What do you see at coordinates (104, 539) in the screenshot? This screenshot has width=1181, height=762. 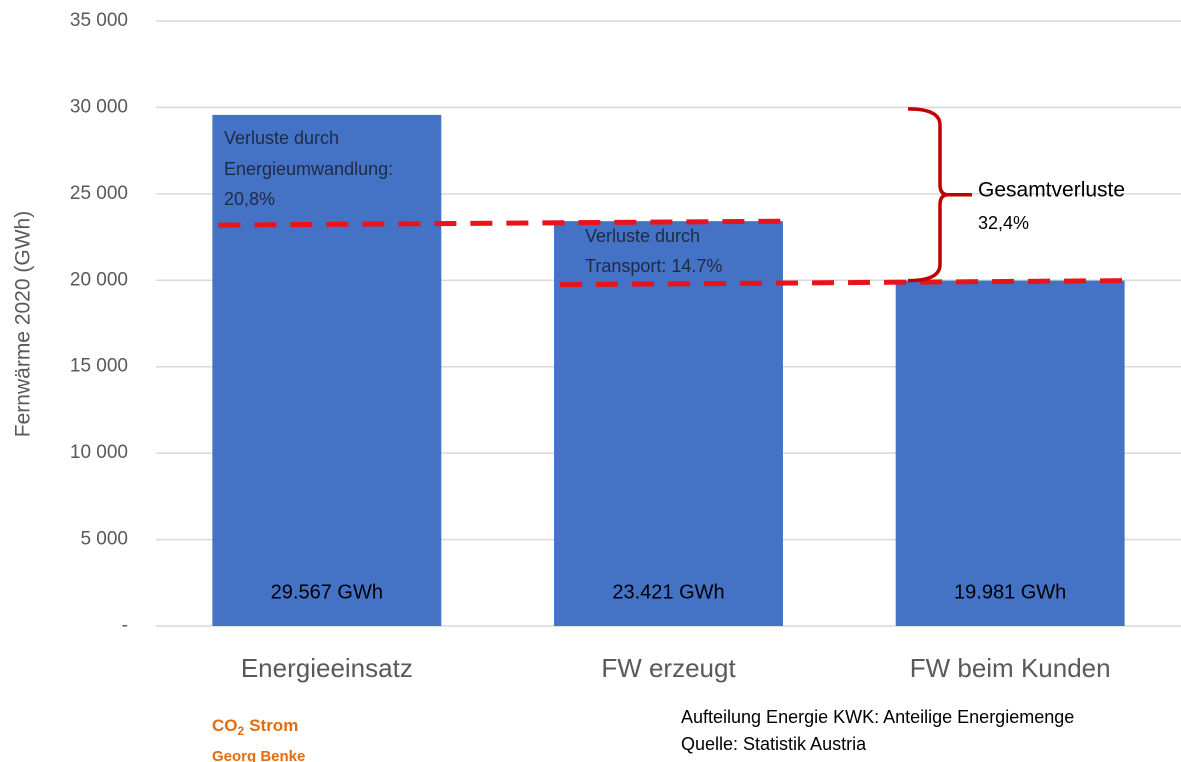 I see `y-tick-label: 5 000` at bounding box center [104, 539].